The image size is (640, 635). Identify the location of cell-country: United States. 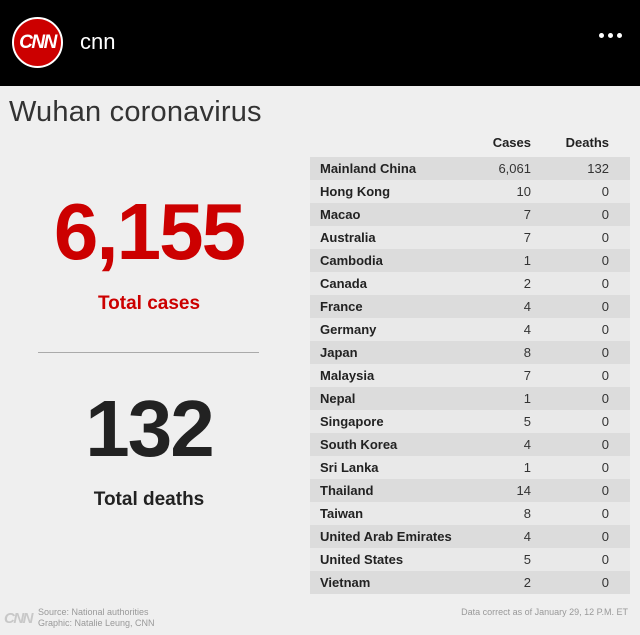
(362, 559).